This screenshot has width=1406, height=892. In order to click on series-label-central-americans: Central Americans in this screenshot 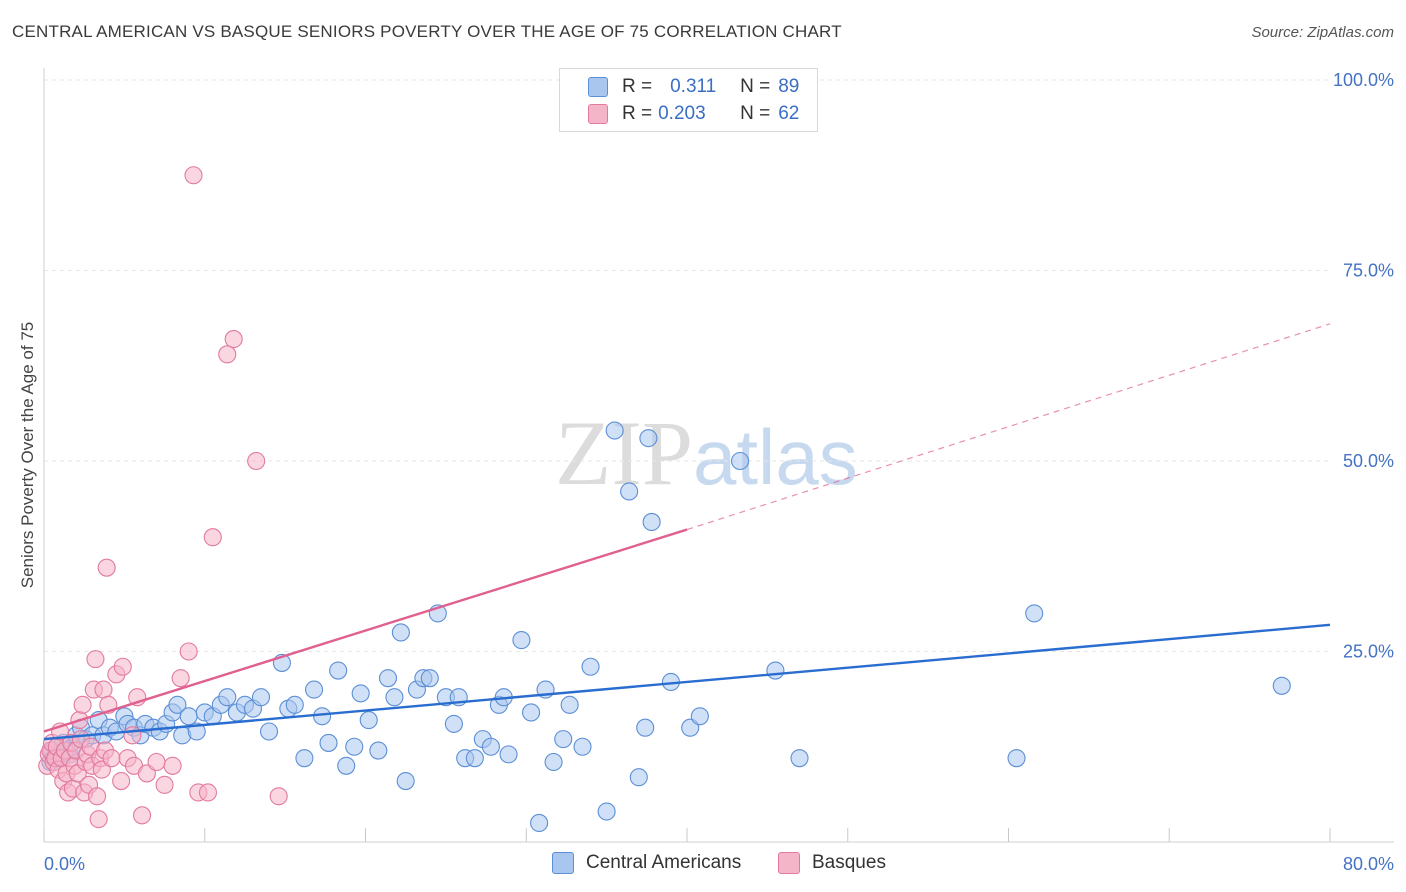, I will do `click(664, 862)`.